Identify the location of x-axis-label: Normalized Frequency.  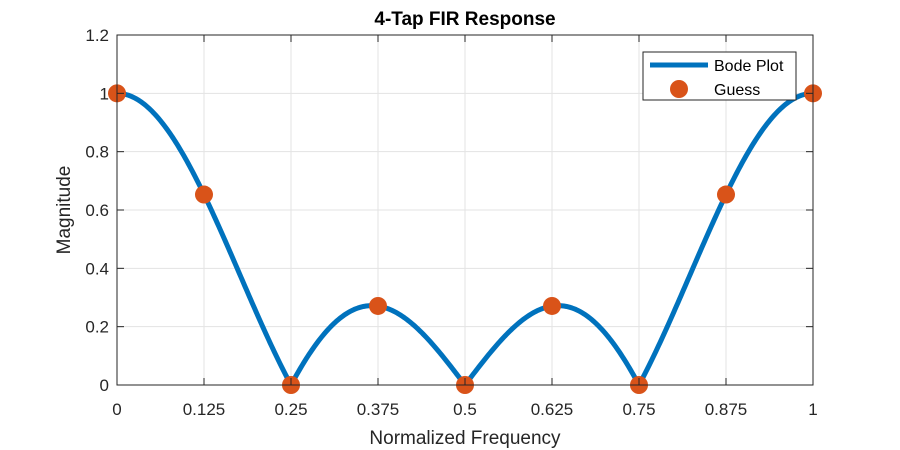
(465, 438).